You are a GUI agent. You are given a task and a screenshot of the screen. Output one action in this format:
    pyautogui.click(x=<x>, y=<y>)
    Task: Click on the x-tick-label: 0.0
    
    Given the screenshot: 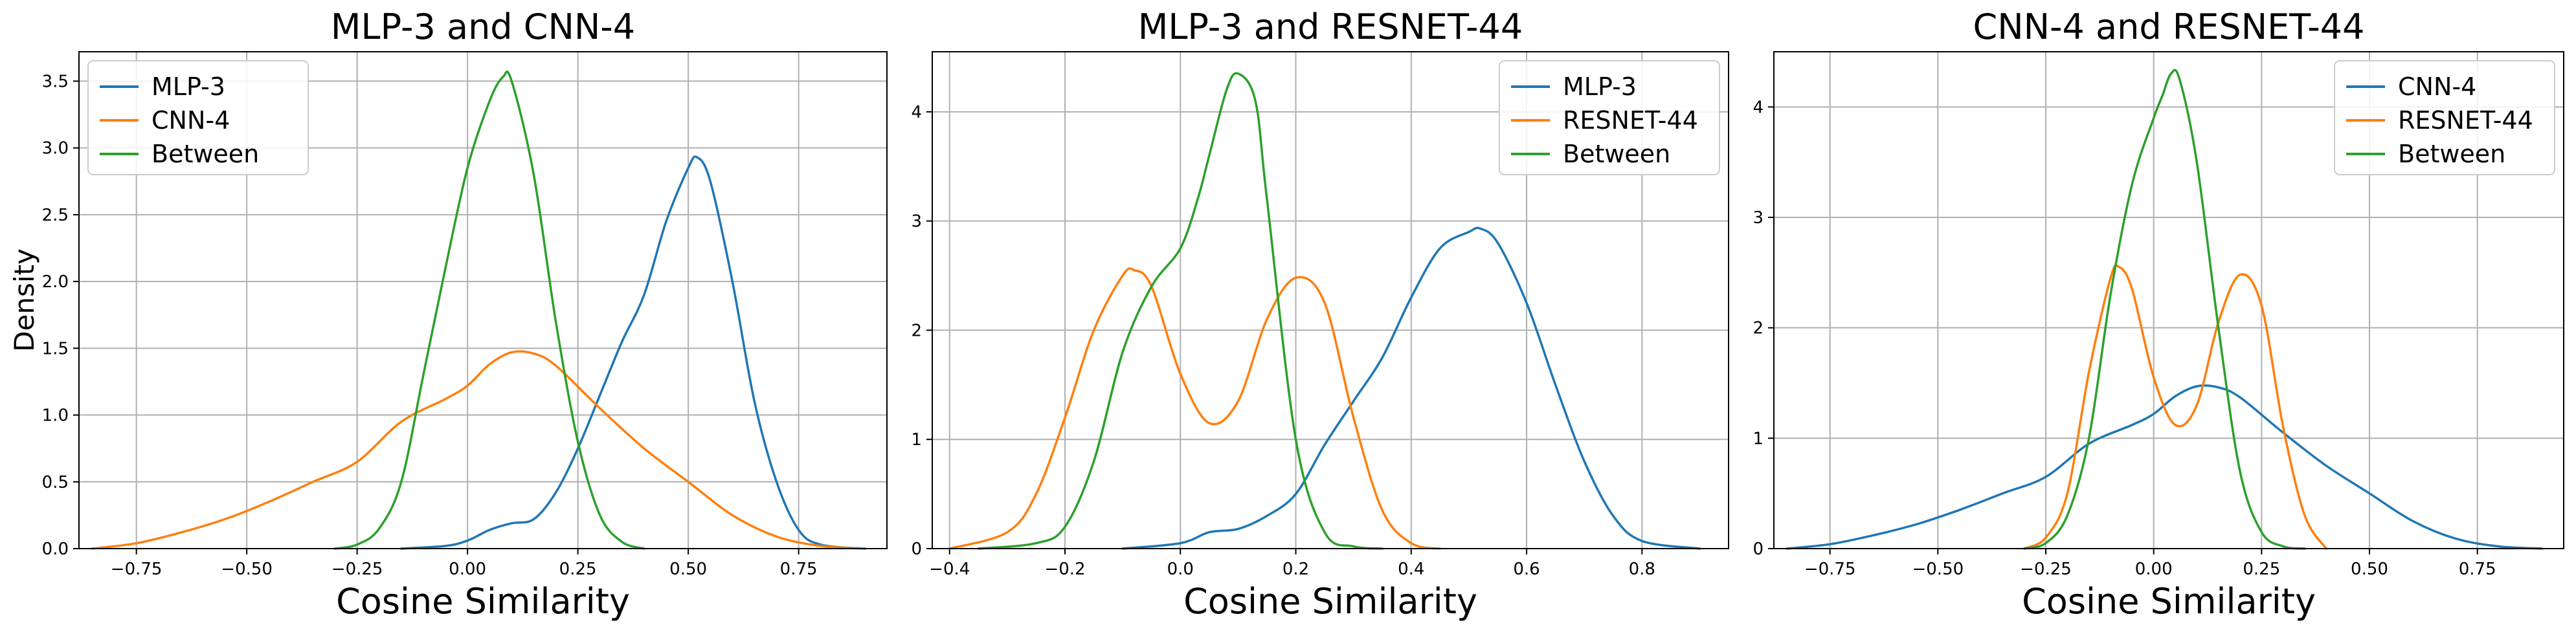 What is the action you would take?
    pyautogui.click(x=1180, y=569)
    